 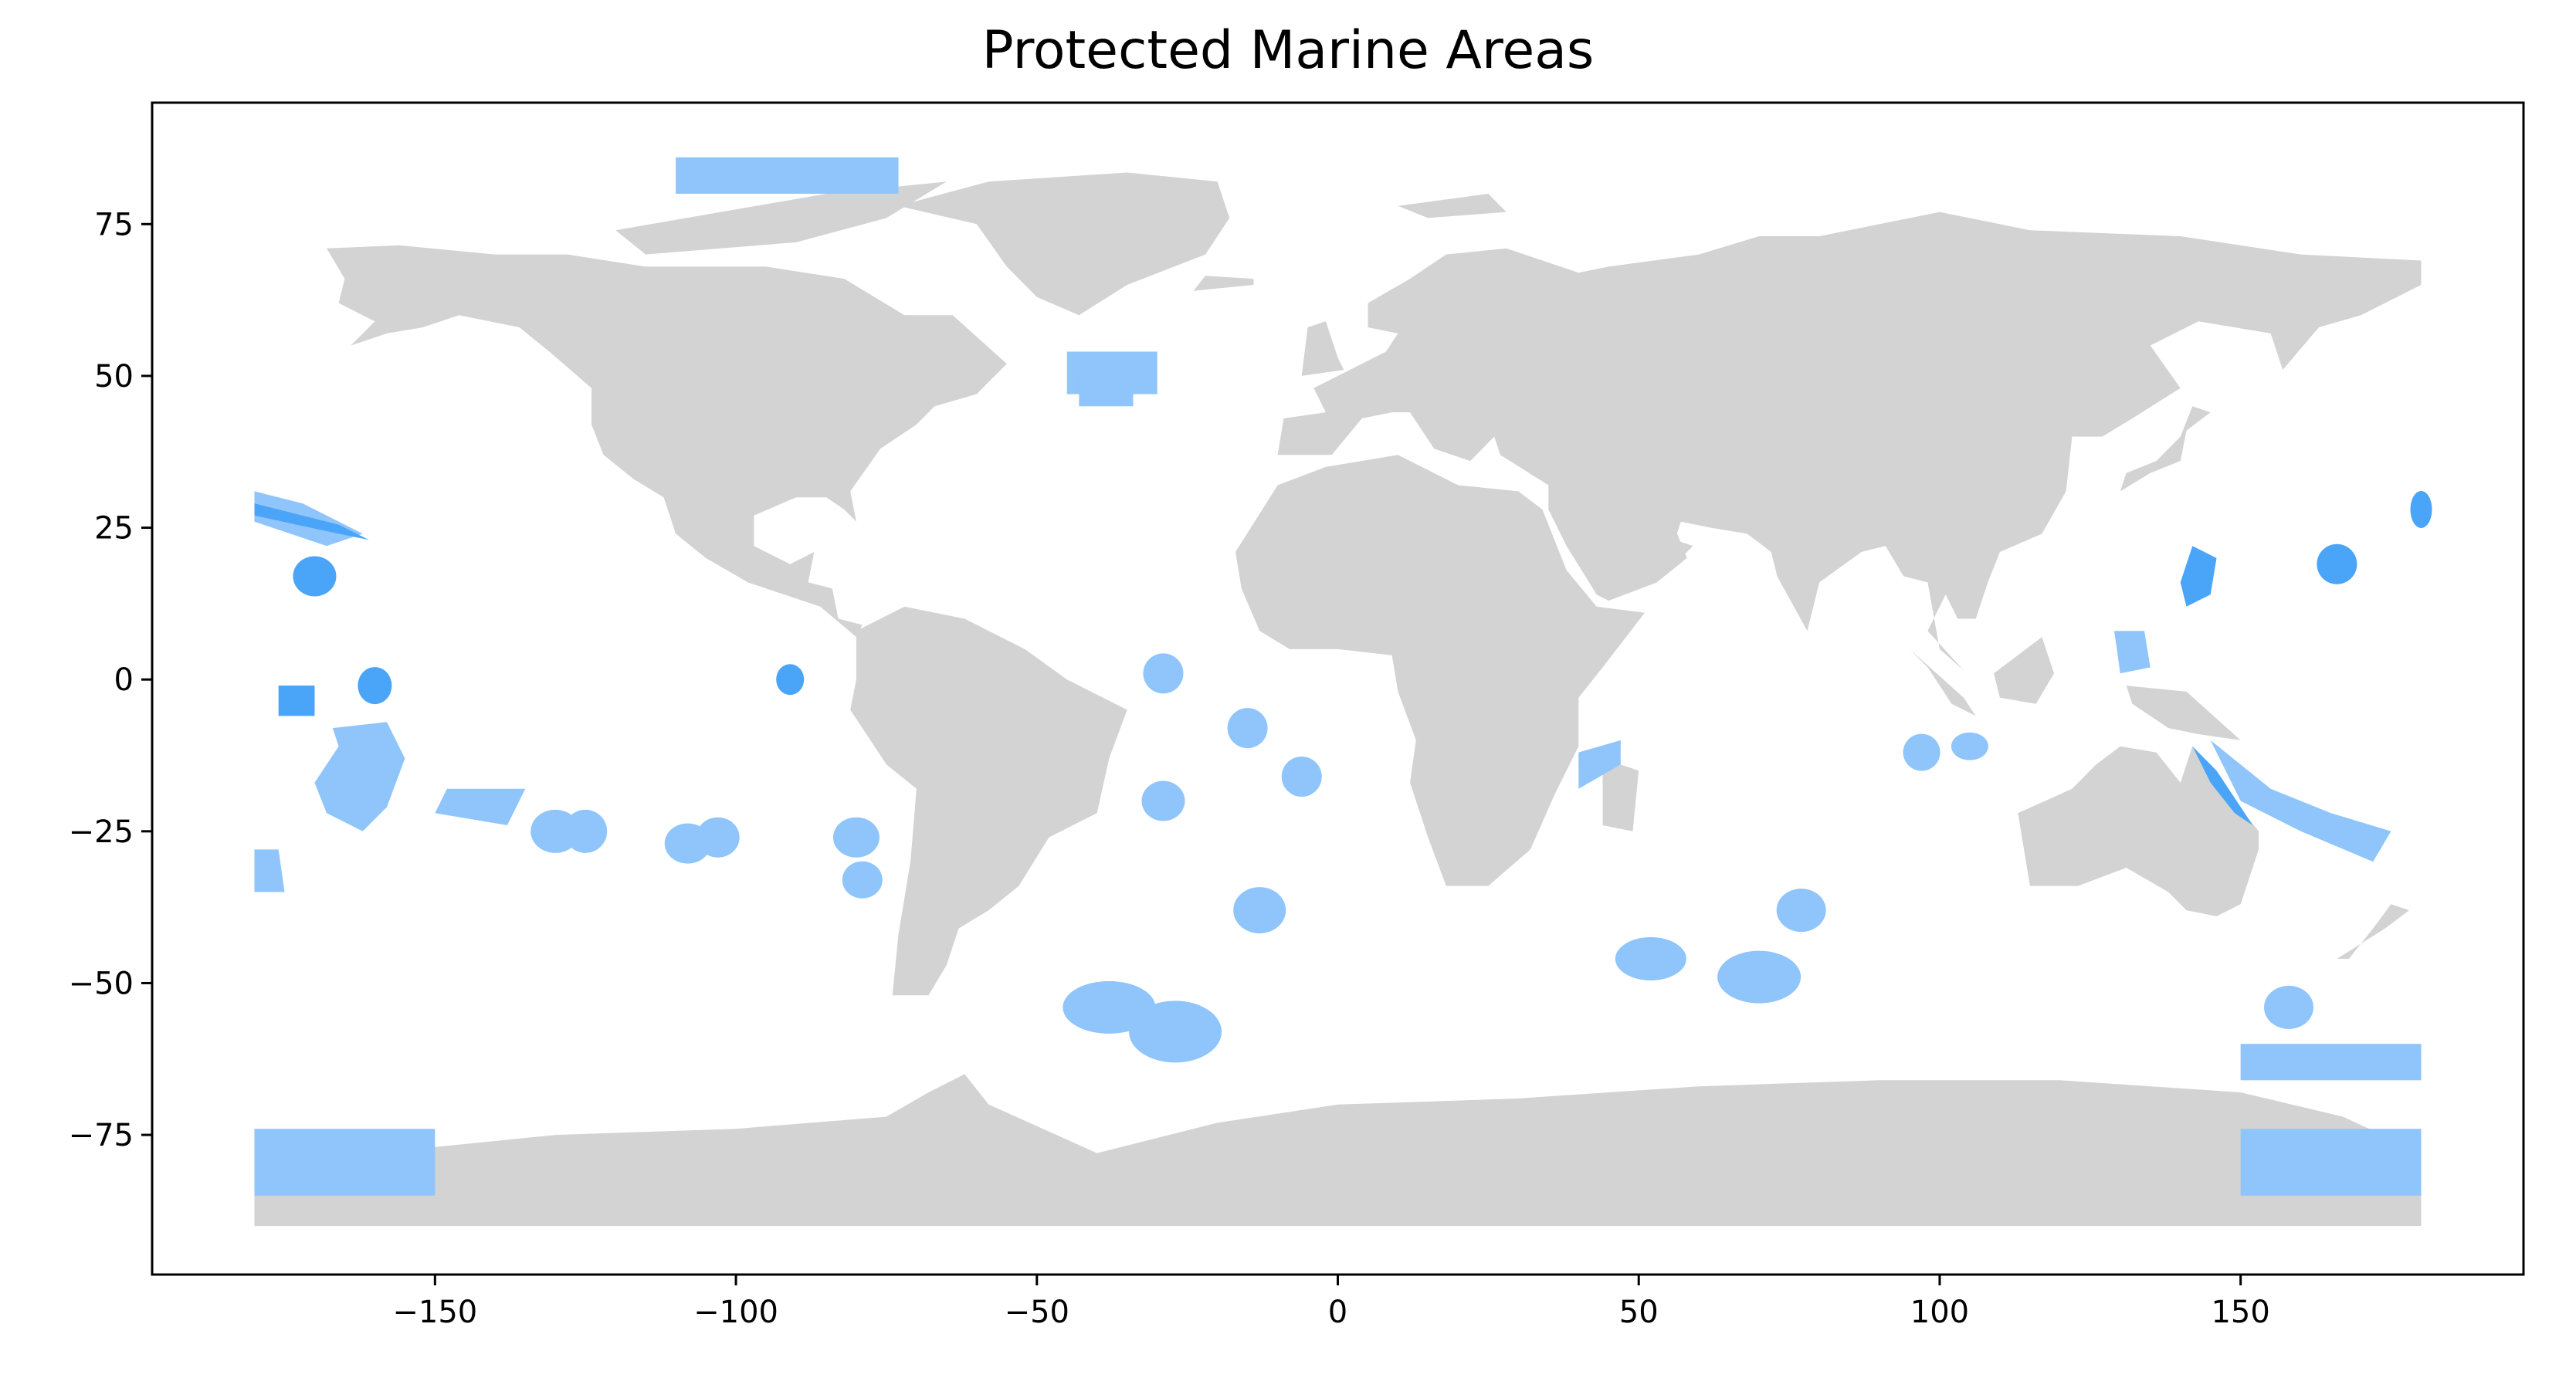 I want to click on x-axis-ticks: −150 −100 −50 0 50 100 150, so click(x=1331, y=1302).